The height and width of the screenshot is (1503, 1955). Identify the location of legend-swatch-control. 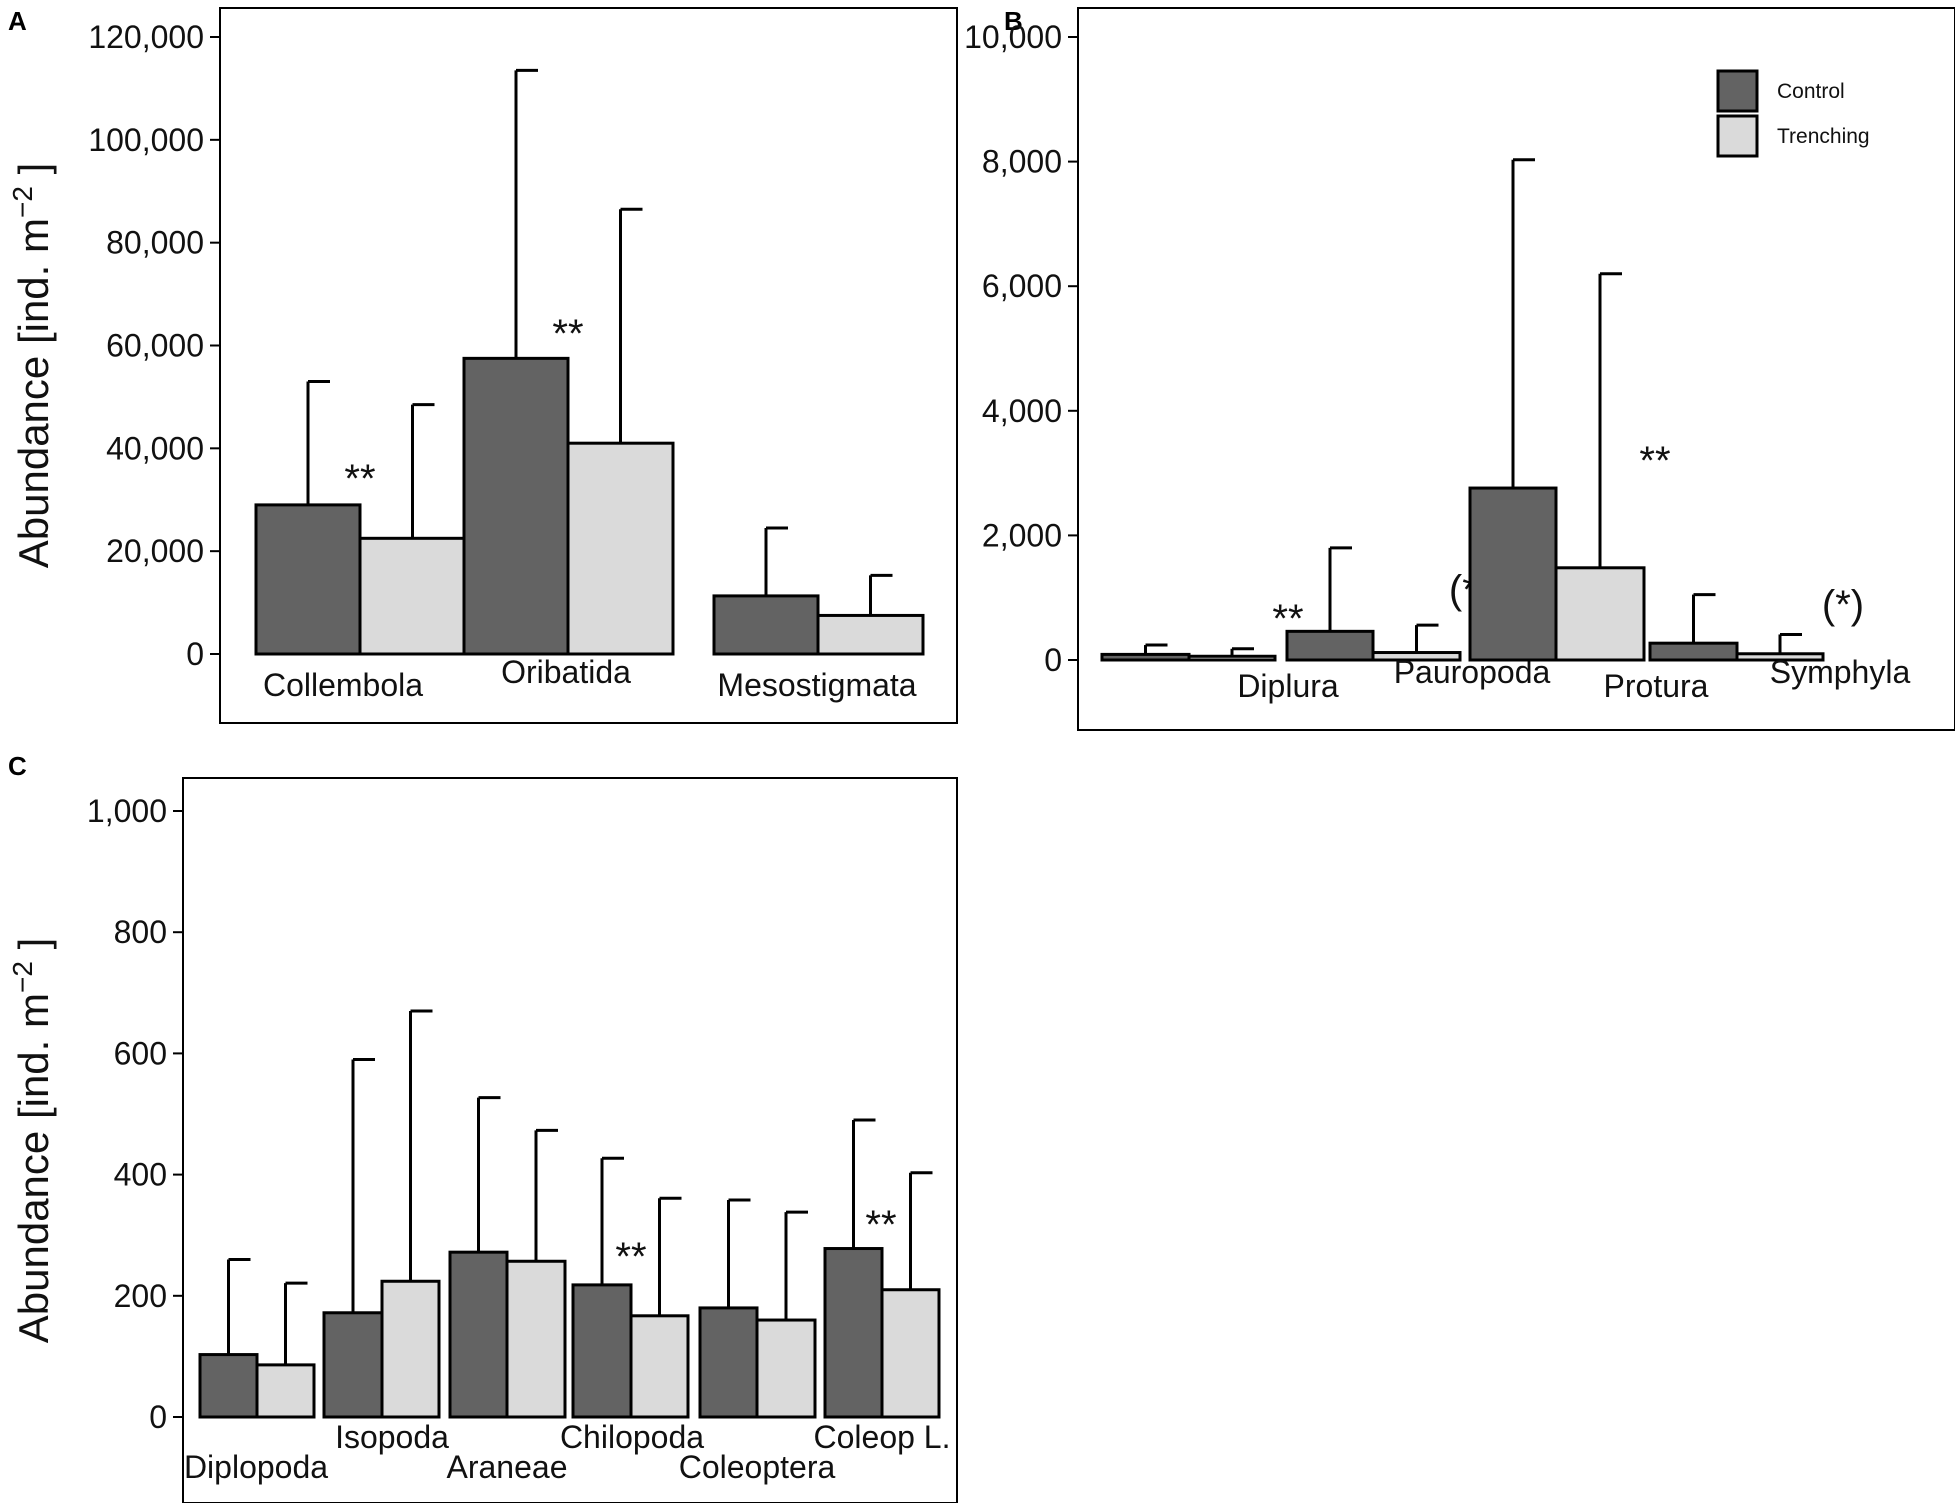
(1737, 91).